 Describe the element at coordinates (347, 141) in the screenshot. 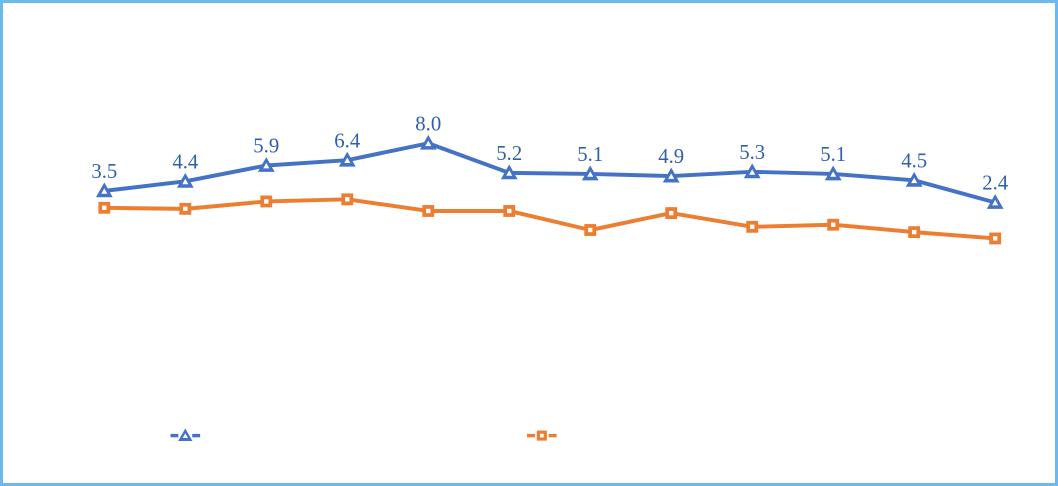

I see `blue-triangle-series-data-label: 6.4` at that location.